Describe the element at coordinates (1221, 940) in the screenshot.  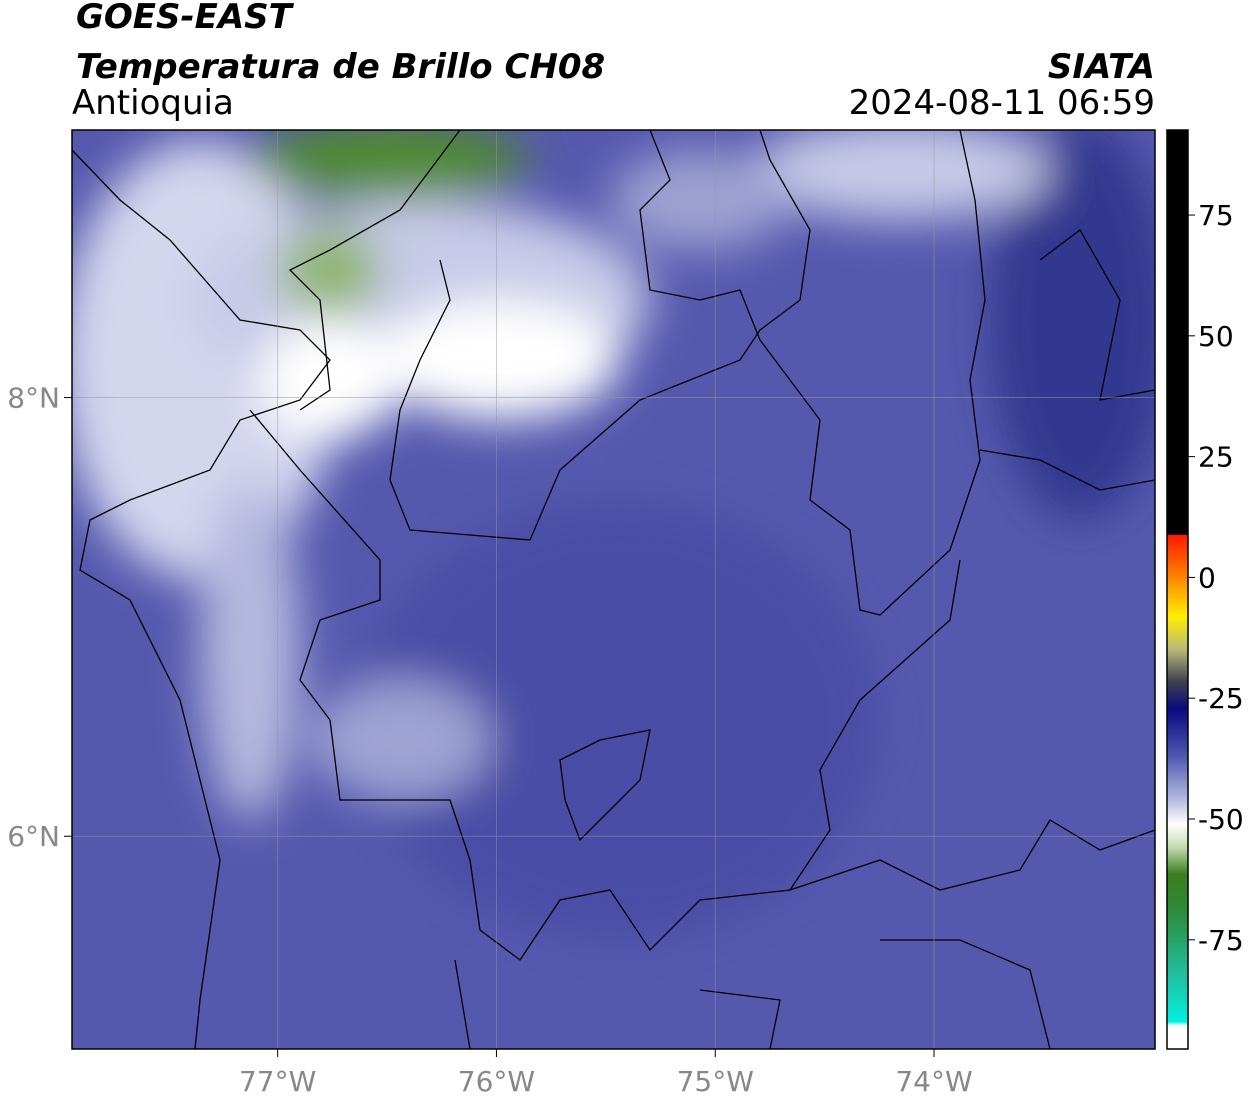
I see `colorbar-tick-label: -75` at that location.